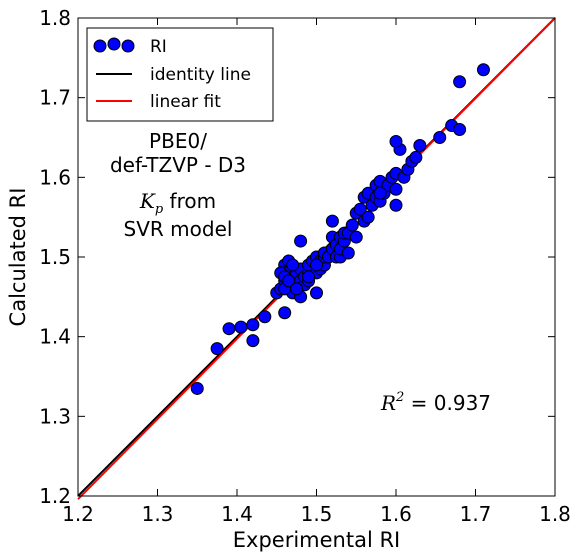 Image resolution: width=582 pixels, height=559 pixels. What do you see at coordinates (158, 514) in the screenshot?
I see `x-tick-label: 1.3` at bounding box center [158, 514].